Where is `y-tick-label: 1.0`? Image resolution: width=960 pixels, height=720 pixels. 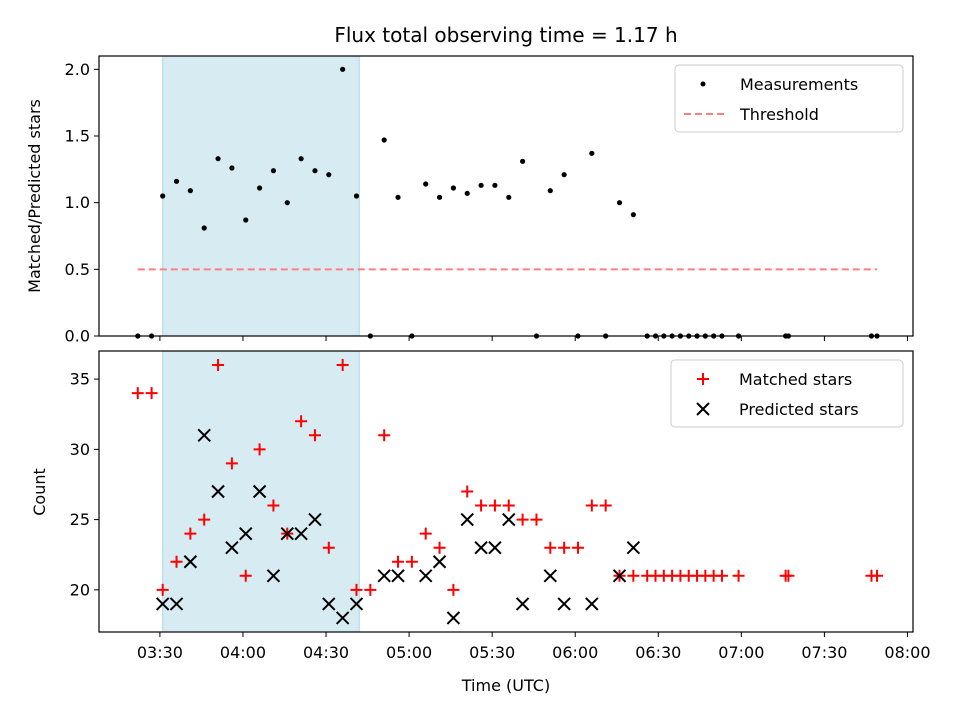
y-tick-label: 1.0 is located at coordinates (77, 202).